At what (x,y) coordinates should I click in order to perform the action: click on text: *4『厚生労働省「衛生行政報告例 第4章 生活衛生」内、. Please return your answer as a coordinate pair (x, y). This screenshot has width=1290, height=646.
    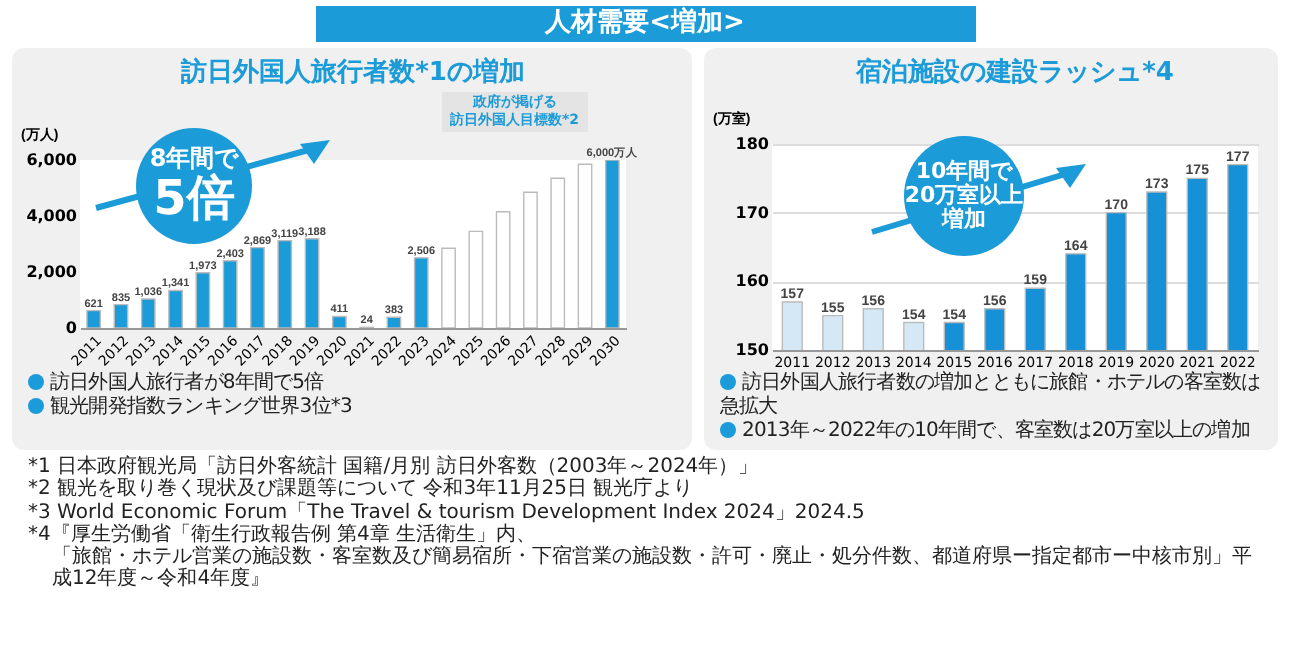
    Looking at the image, I should click on (283, 534).